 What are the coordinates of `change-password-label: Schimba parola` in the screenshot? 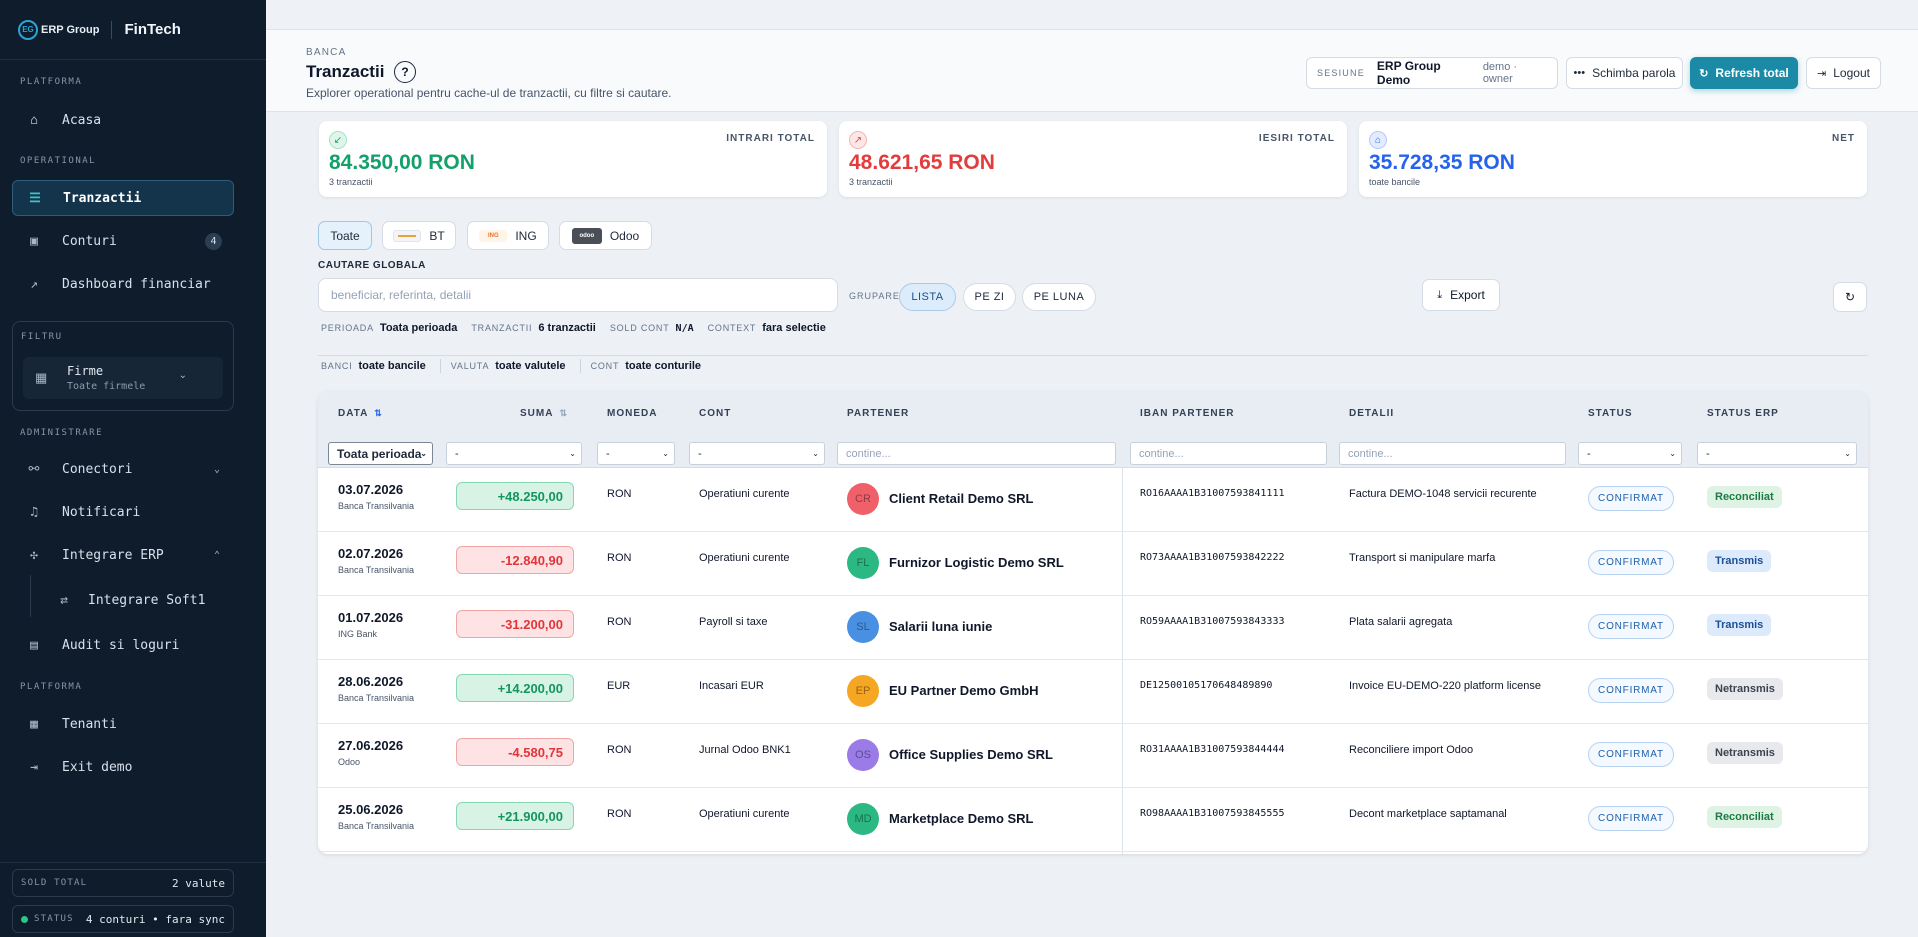 It's located at (1634, 73).